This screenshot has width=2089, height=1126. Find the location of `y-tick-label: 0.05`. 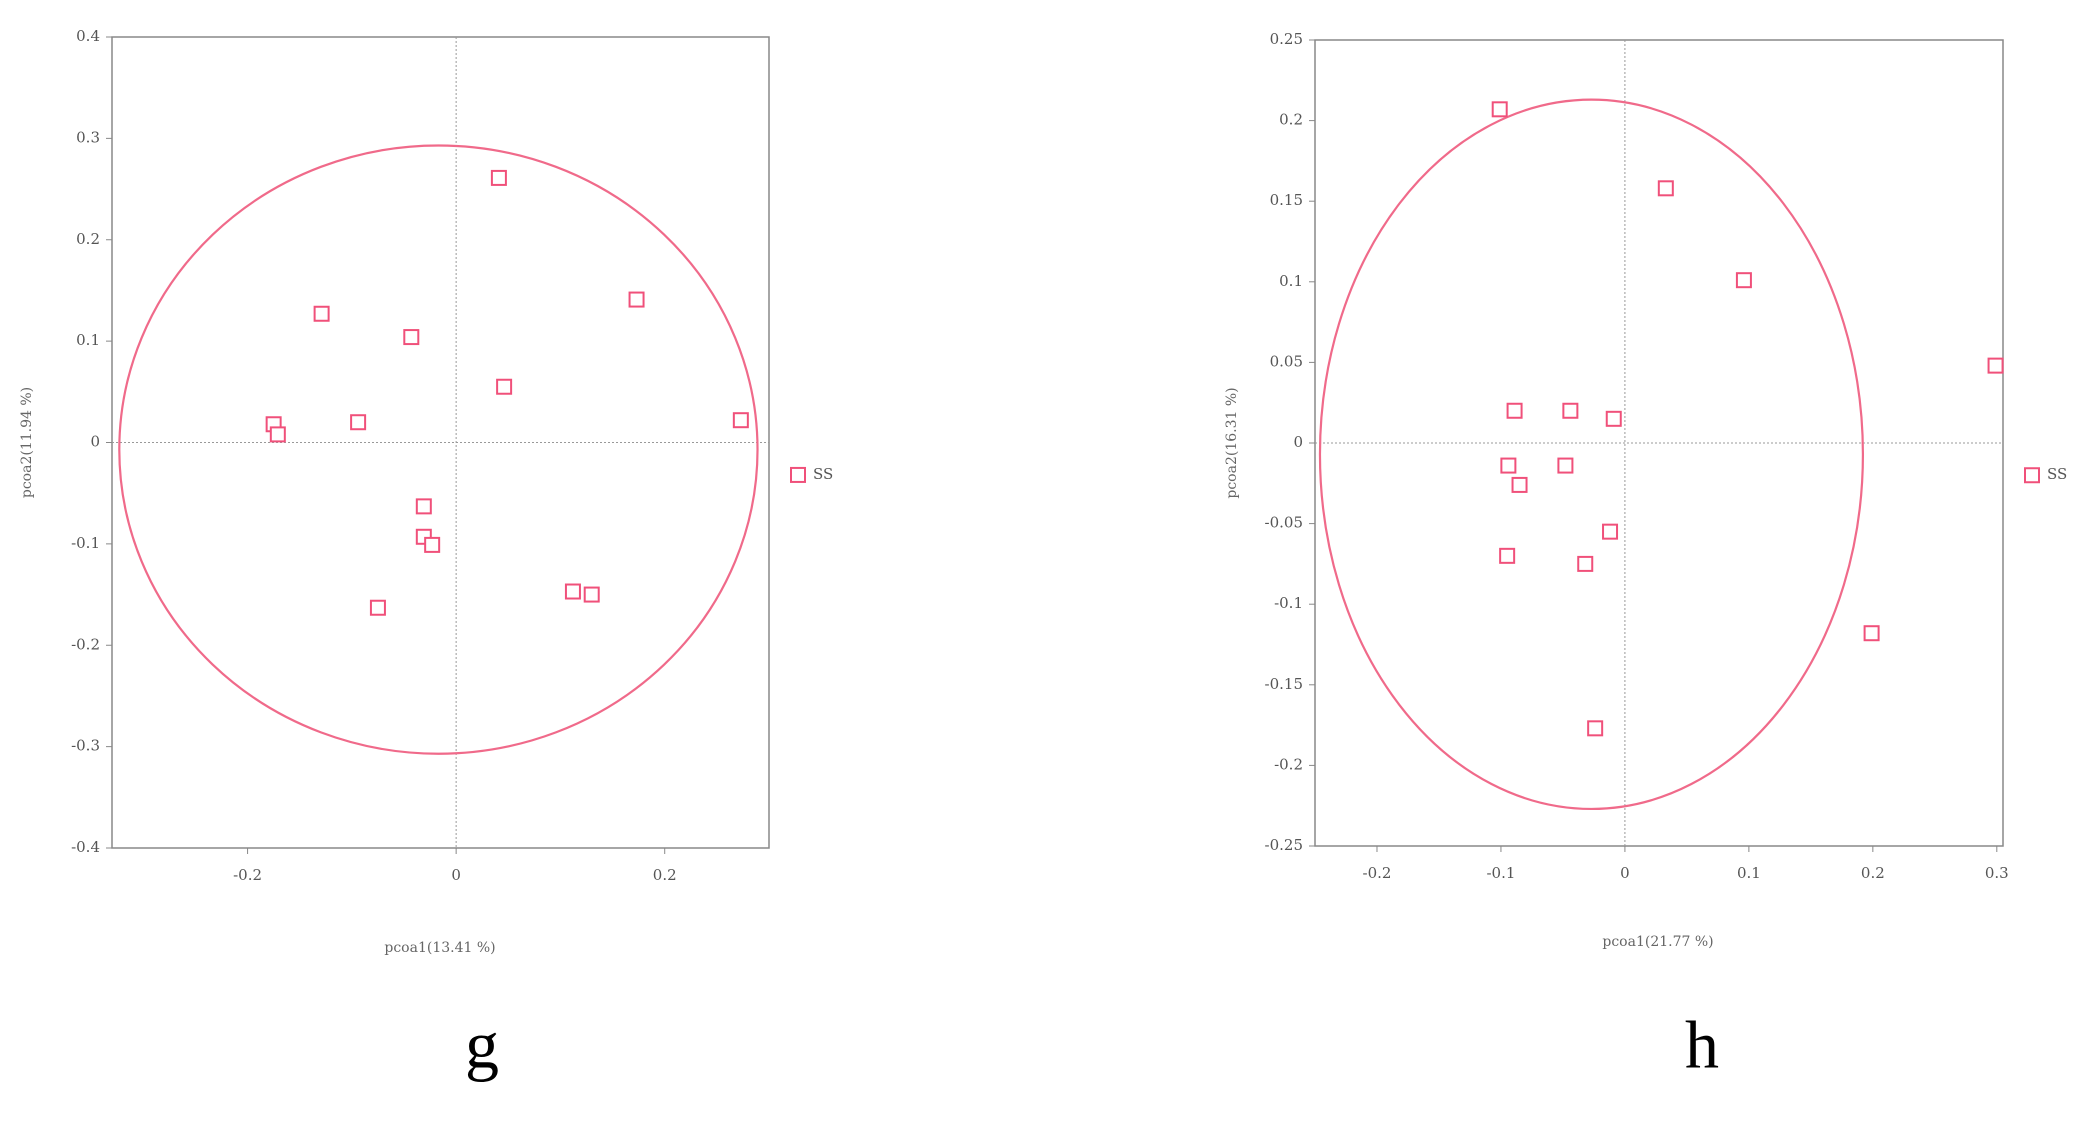

y-tick-label: 0.05 is located at coordinates (1286, 361).